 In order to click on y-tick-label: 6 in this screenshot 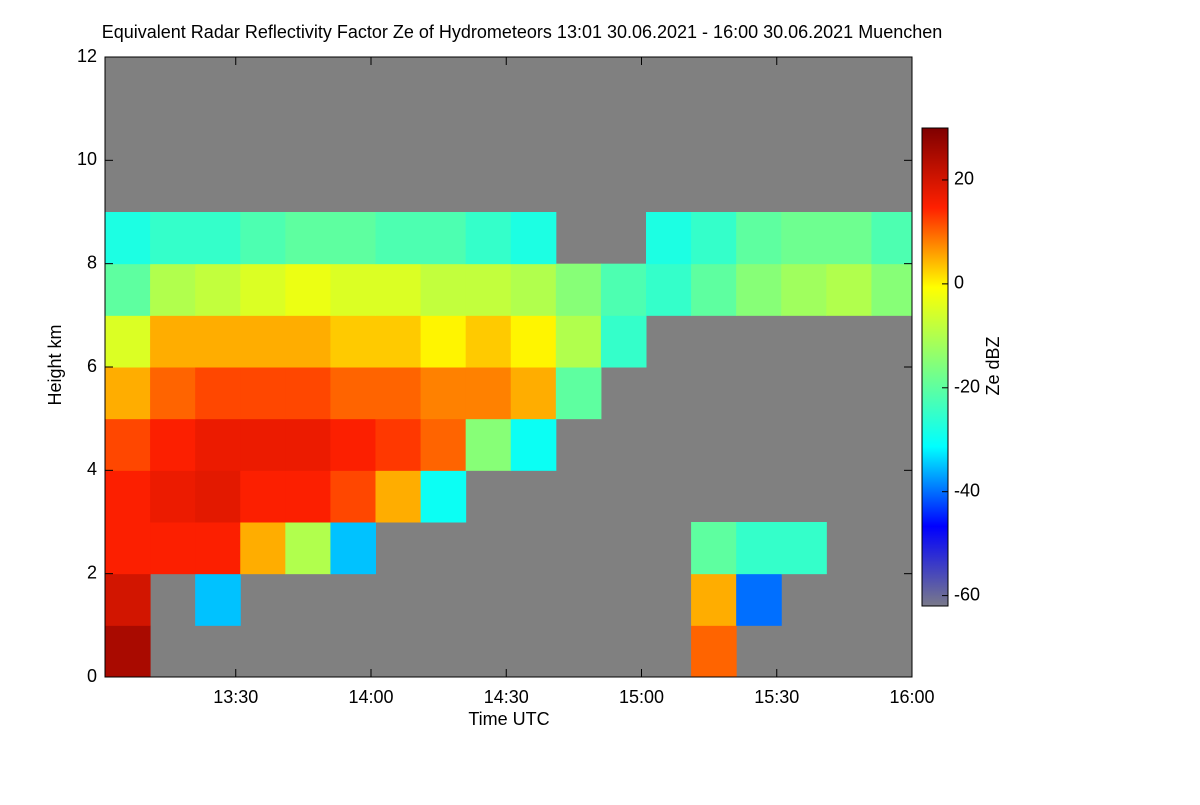, I will do `click(92, 366)`.